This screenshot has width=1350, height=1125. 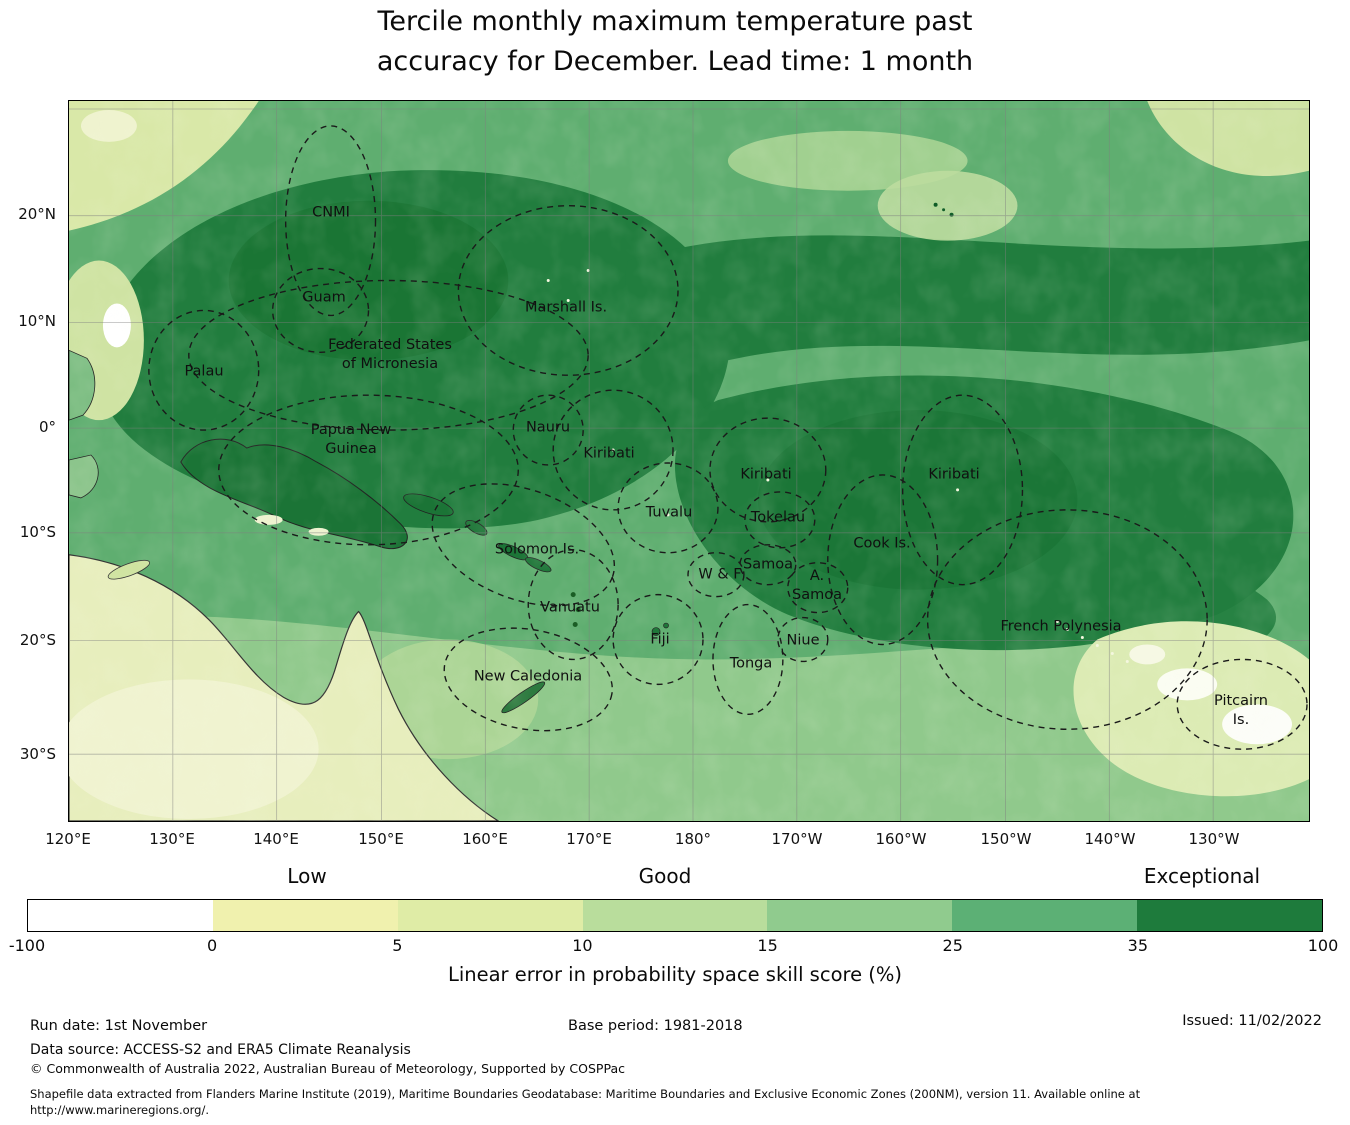 I want to click on colorbar-tick-label: 10, so click(x=582, y=945).